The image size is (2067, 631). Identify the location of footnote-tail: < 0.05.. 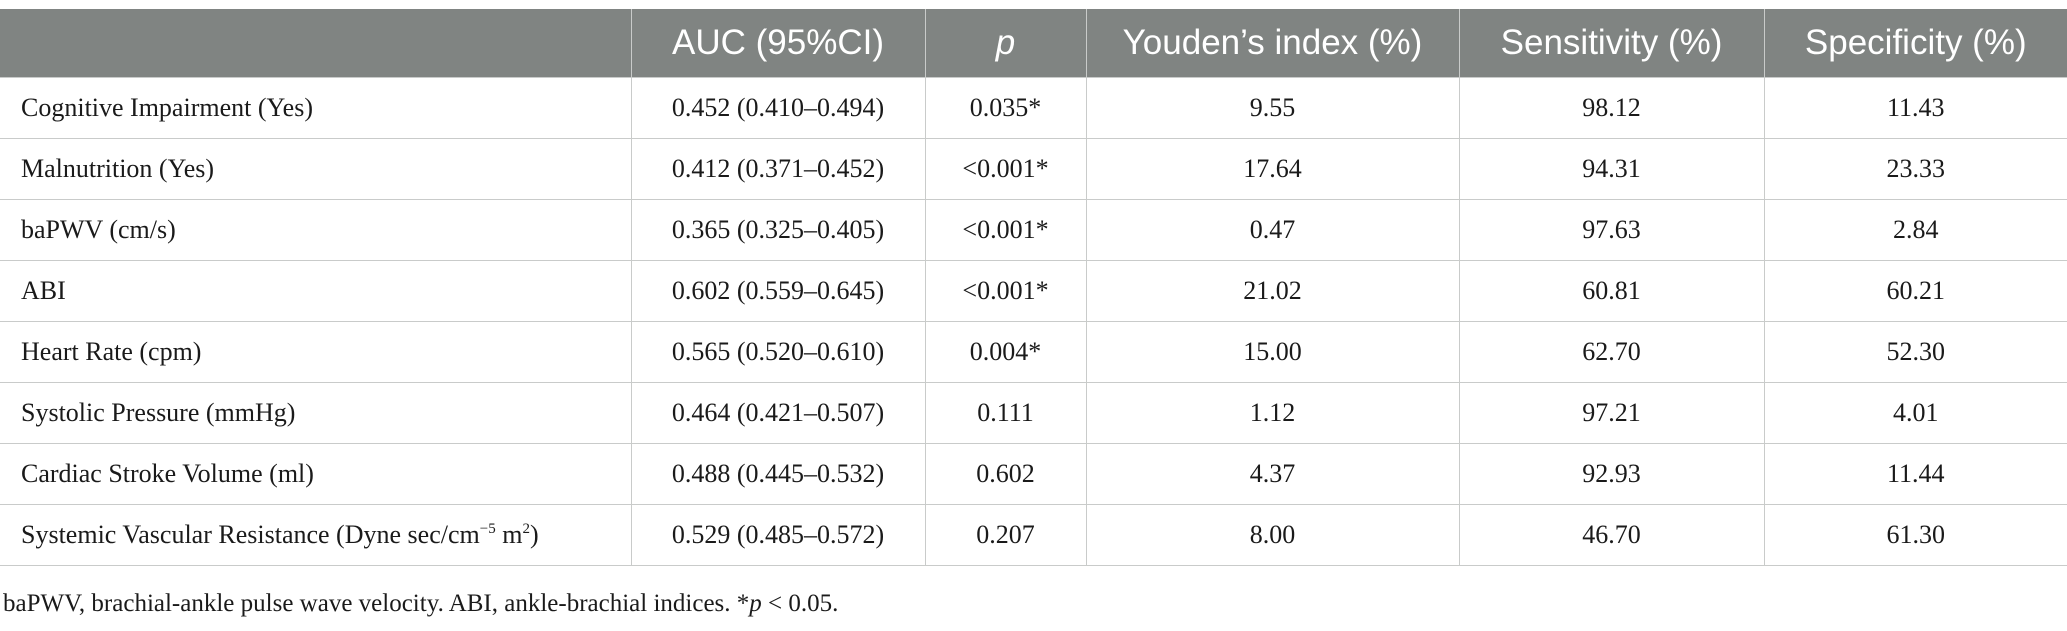
(800, 603).